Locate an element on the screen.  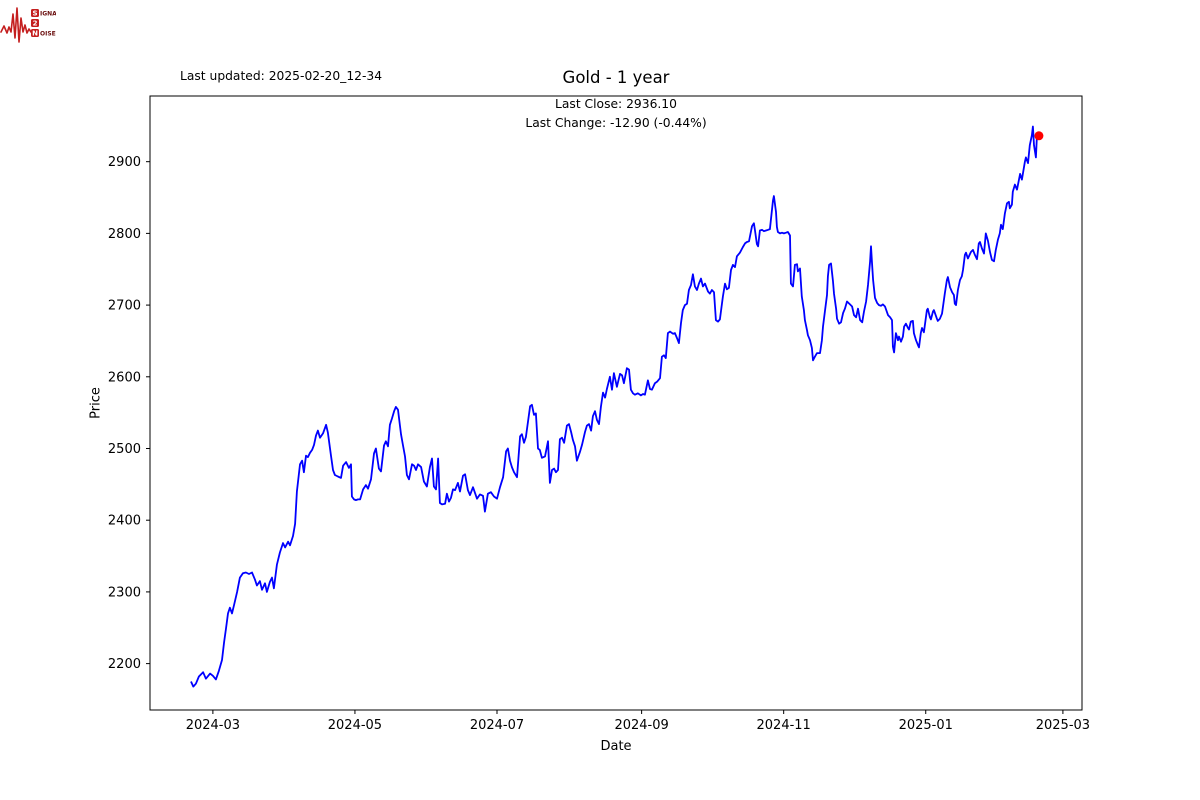
y-tick-label: 2500 is located at coordinates (124, 449).